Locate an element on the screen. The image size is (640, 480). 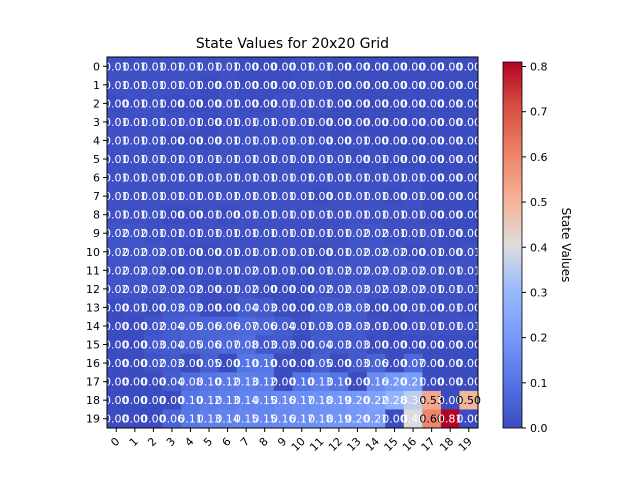
cell-label: 0.08 is located at coordinates (246, 345).